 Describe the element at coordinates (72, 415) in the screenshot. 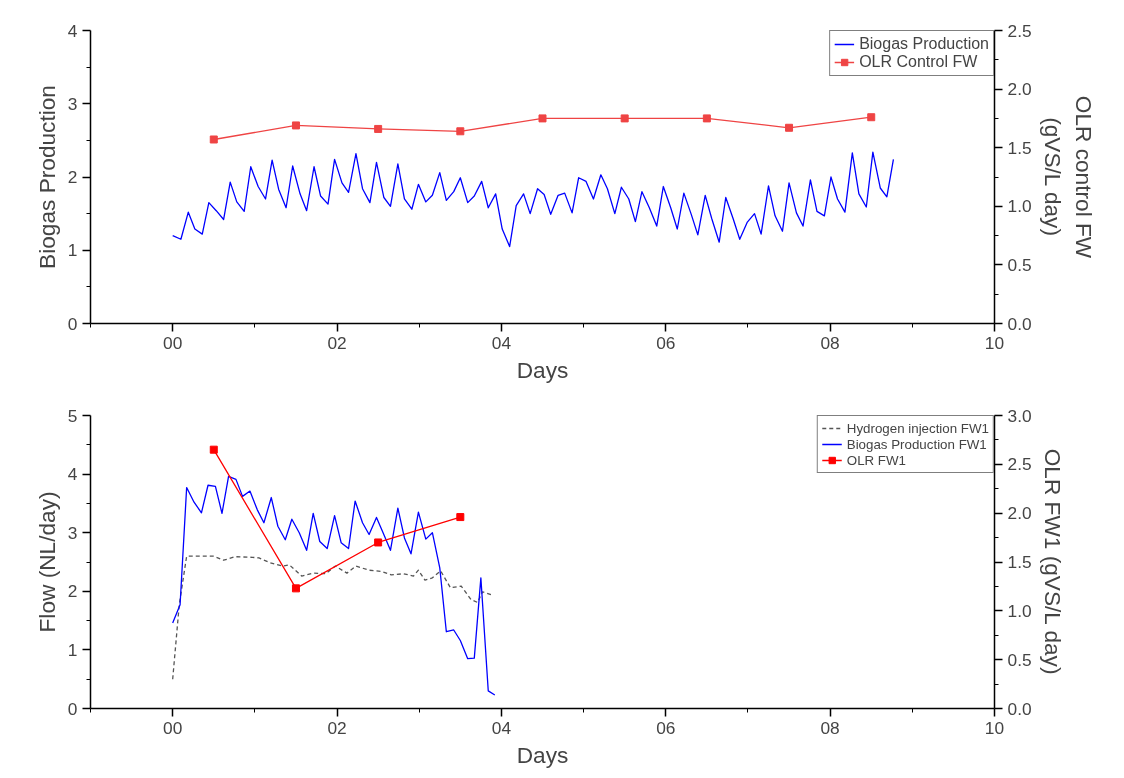

I see `y-tick-label: 5` at that location.